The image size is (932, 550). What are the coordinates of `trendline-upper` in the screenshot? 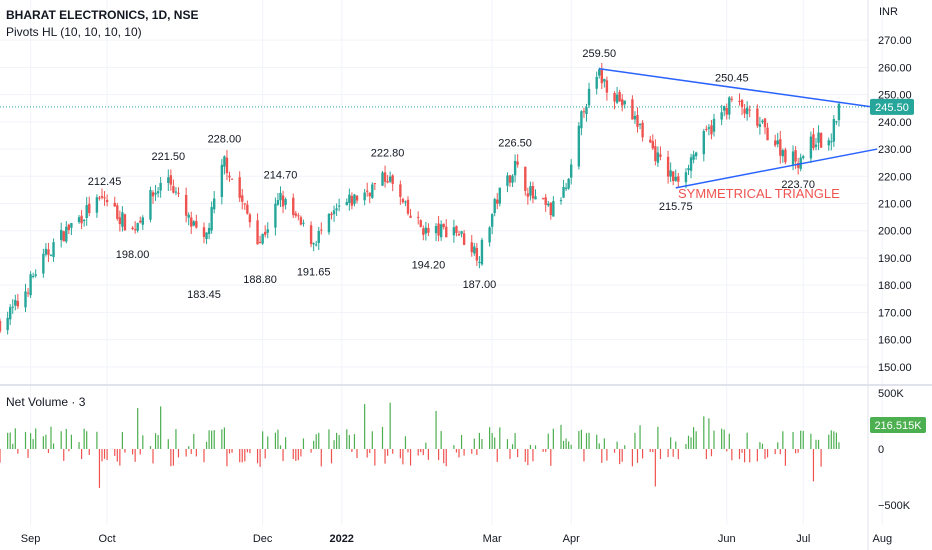 It's located at (738, 88).